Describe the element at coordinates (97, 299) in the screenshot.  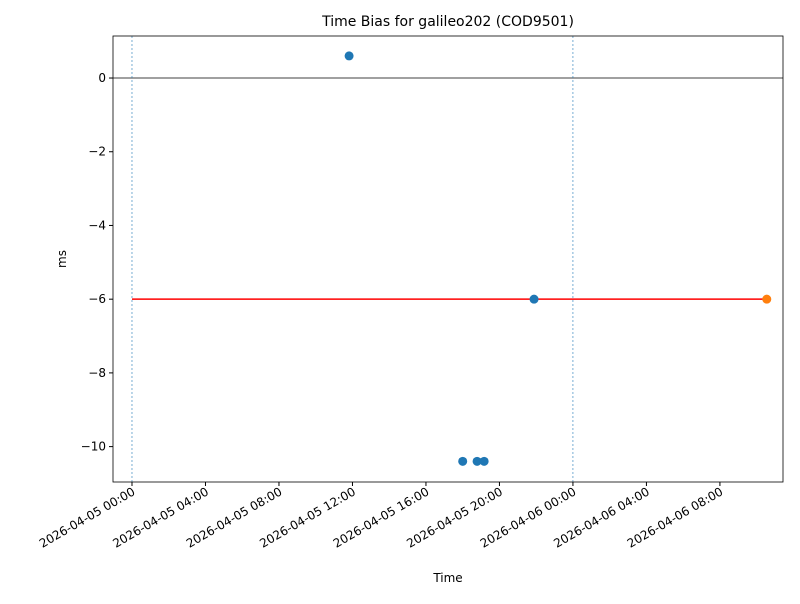
I see `y-tick-label: −6` at that location.